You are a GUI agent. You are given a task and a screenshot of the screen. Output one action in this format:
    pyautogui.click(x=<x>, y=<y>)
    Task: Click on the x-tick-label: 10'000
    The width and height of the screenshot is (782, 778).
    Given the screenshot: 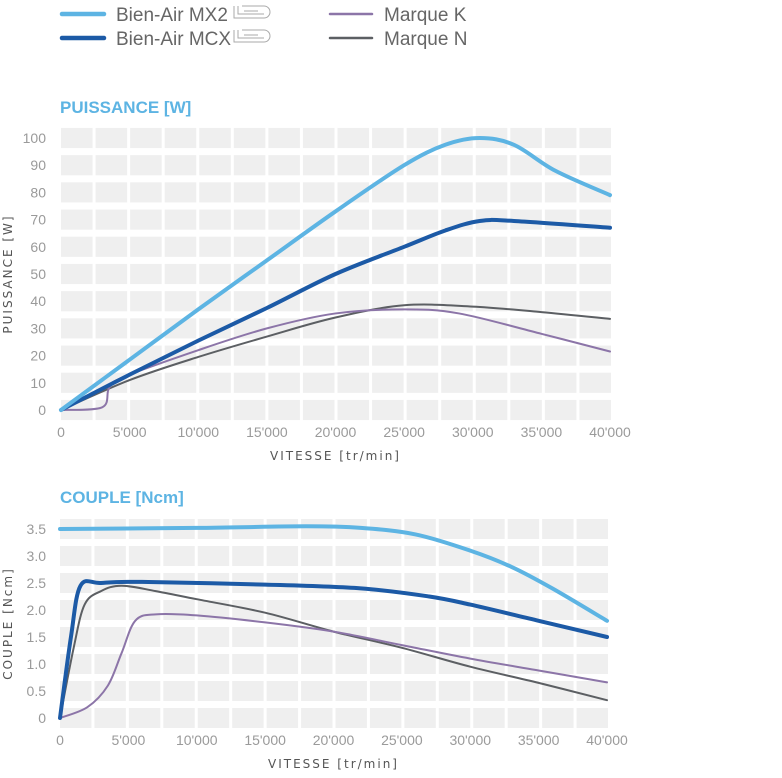 What is the action you would take?
    pyautogui.click(x=198, y=432)
    